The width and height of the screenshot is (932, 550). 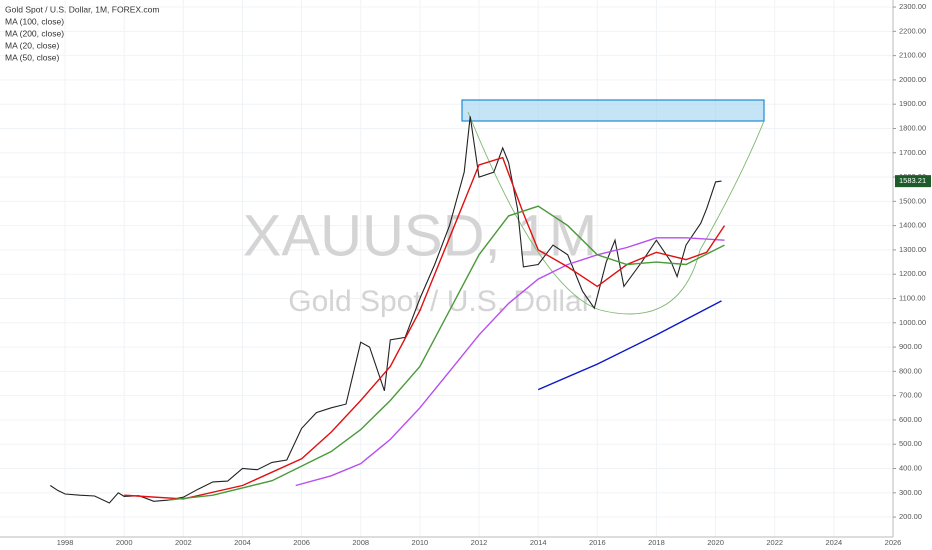 What do you see at coordinates (420, 235) in the screenshot?
I see `watermark-symbol: XAUUSD, 1M` at bounding box center [420, 235].